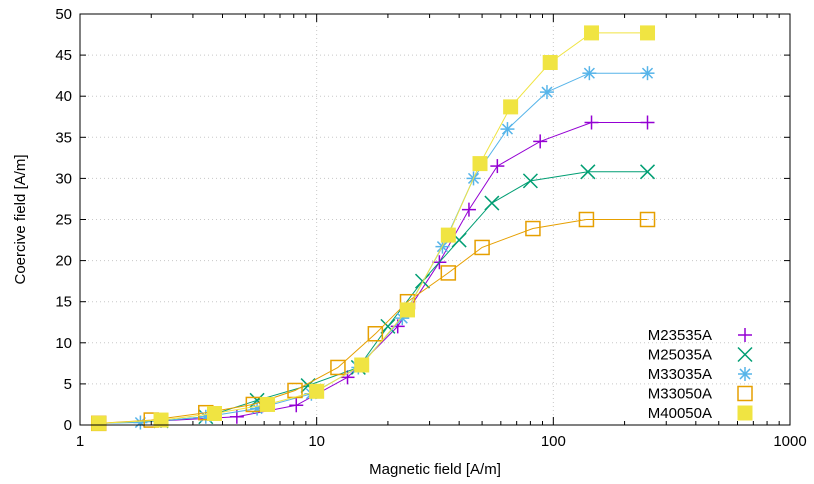 This screenshot has width=814, height=484. Describe the element at coordinates (20, 219) in the screenshot. I see `y-axis-label: Coercive field [A/m]` at that location.